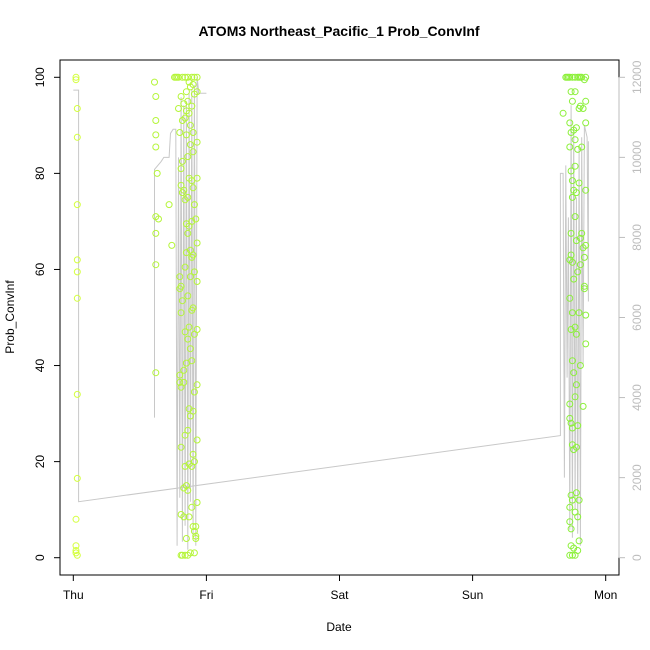 The image size is (650, 650). I want to click on x-tick-label: Mon, so click(605, 595).